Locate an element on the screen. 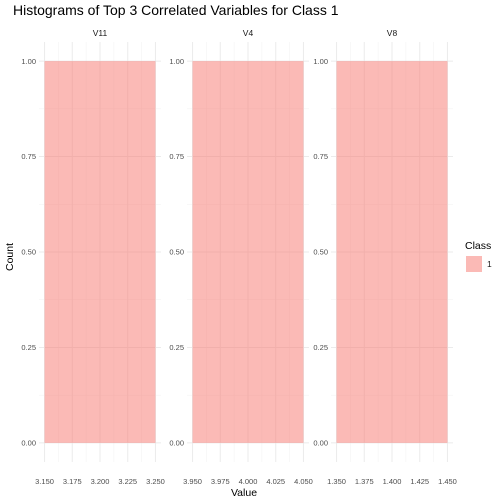 This screenshot has height=504, width=504. x-tick-label: 1.375 is located at coordinates (364, 481).